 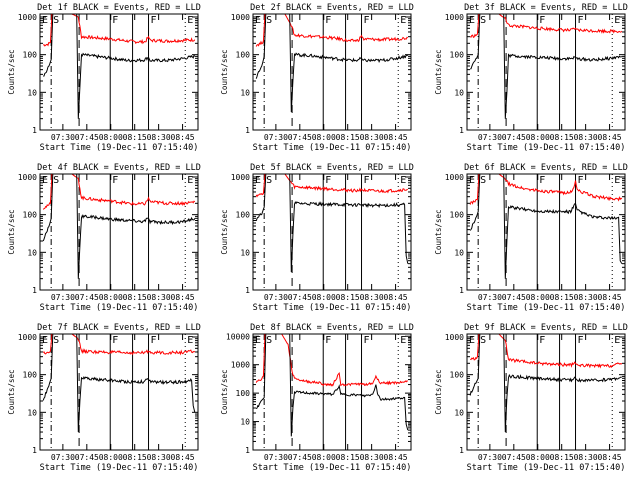 What do you see at coordinates (332, 168) in the screenshot?
I see `chart-title: Det 5f BLACK = Events, RED = LLD` at bounding box center [332, 168].